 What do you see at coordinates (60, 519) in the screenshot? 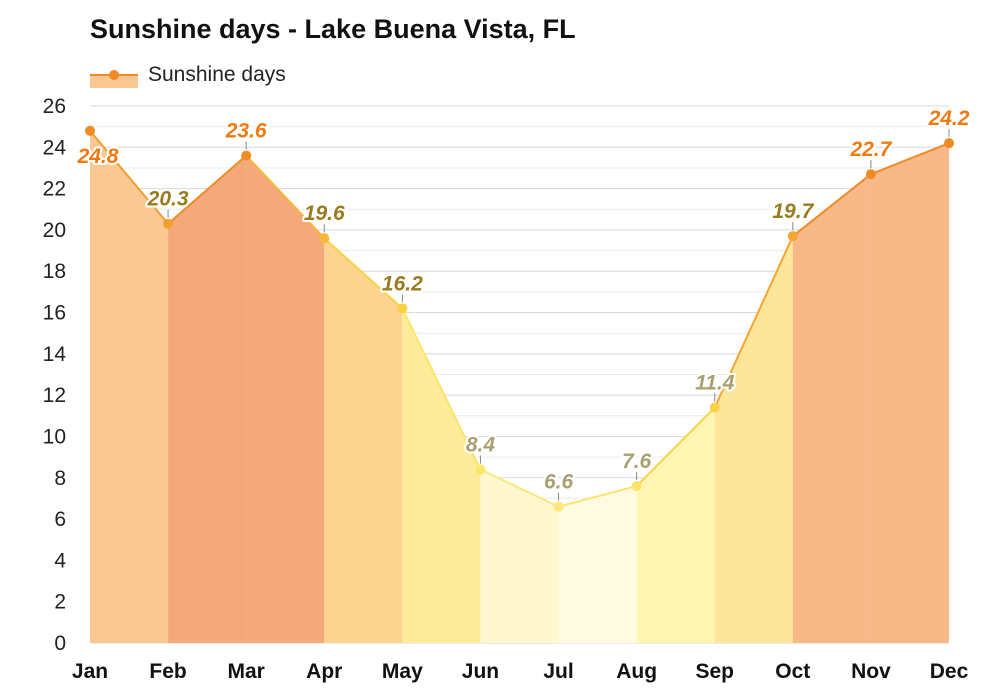
I see `y-tick-label: 6` at bounding box center [60, 519].